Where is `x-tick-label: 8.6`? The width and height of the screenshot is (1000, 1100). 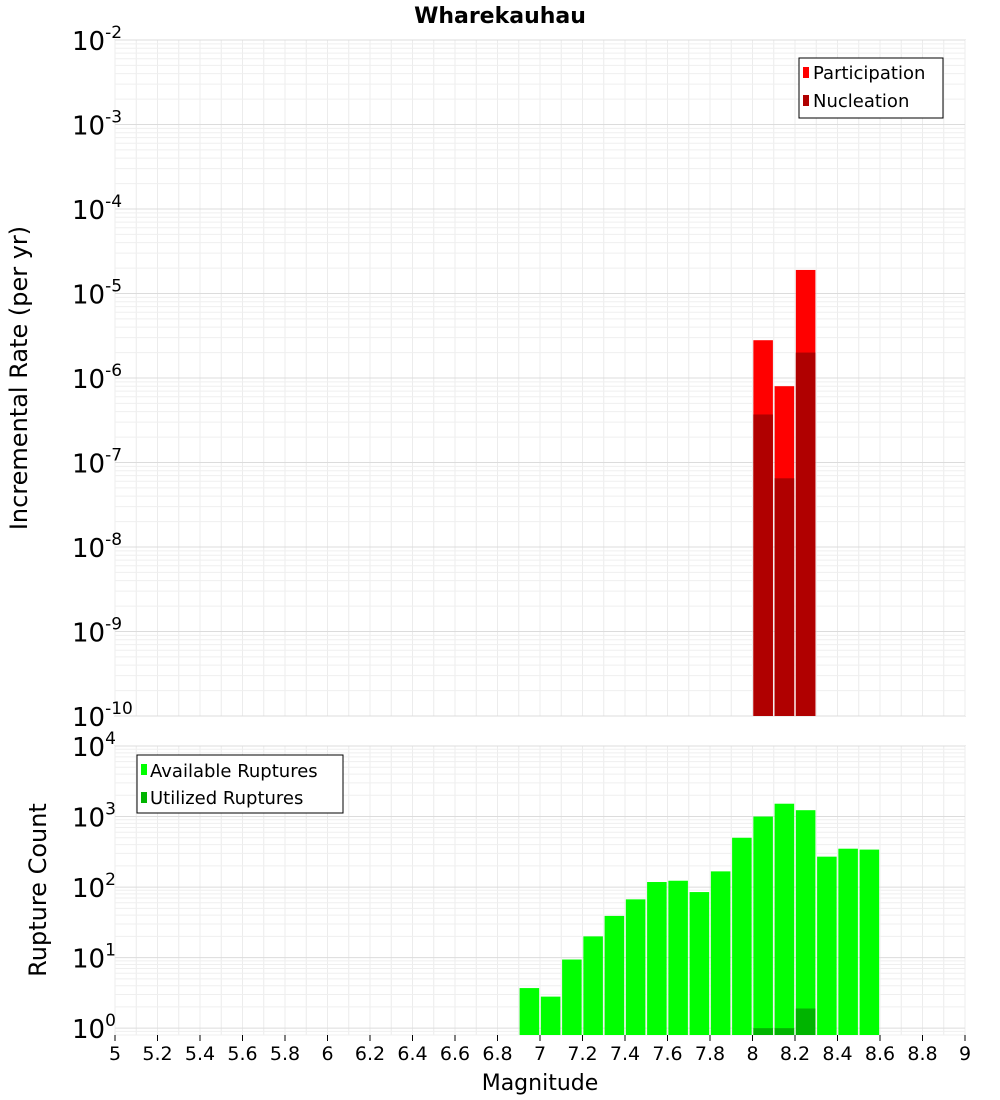 x-tick-label: 8.6 is located at coordinates (880, 1054).